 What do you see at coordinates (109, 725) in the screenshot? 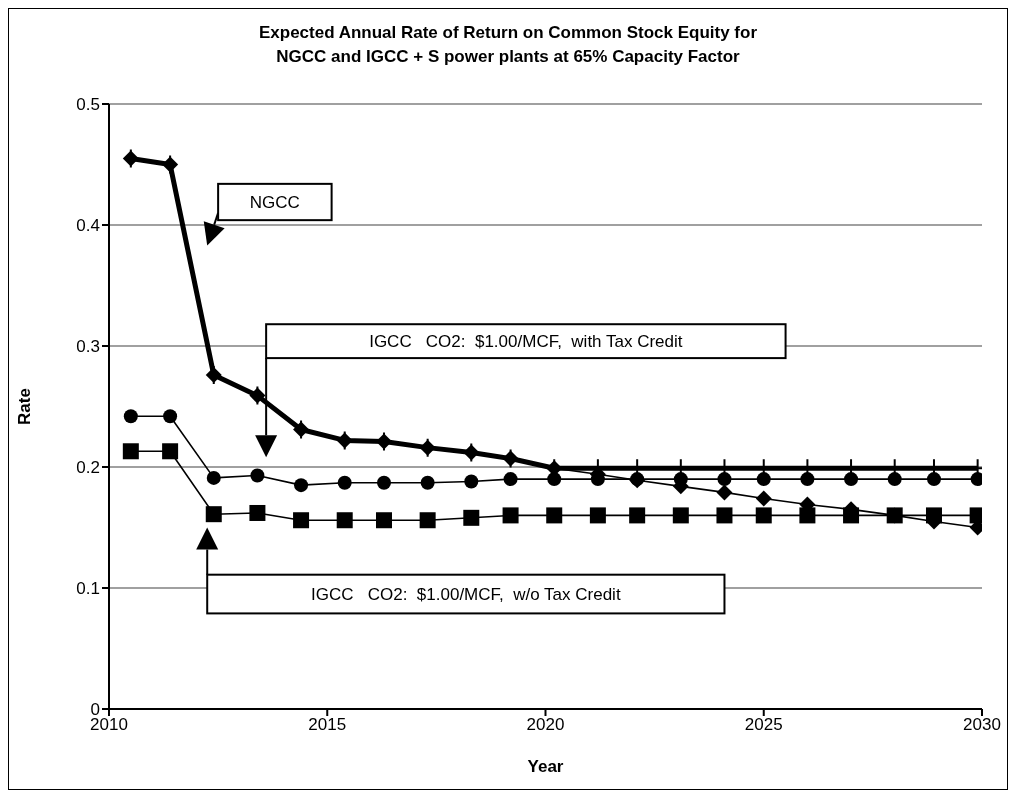
I see `x-tick-label: 2010` at bounding box center [109, 725].